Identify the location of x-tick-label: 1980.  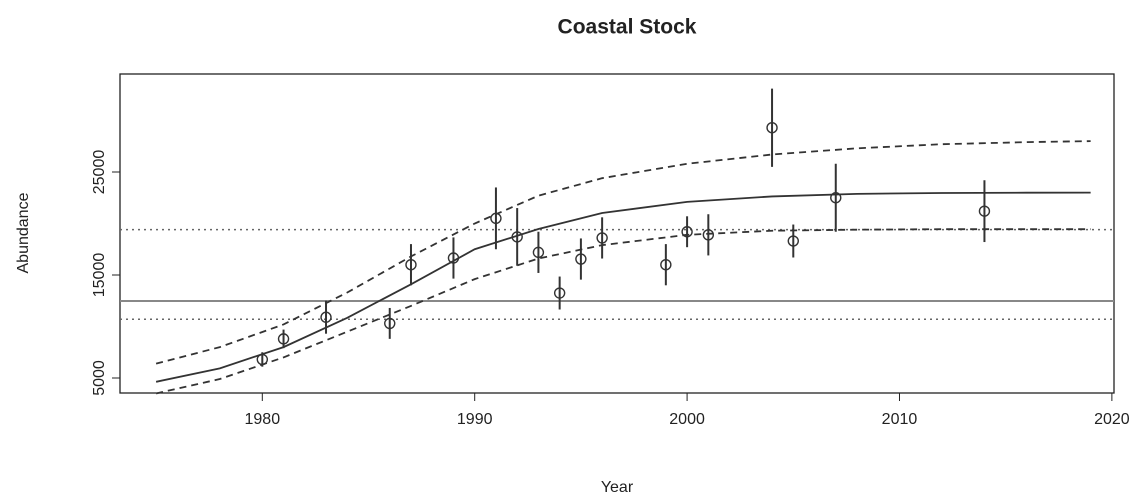
(263, 419).